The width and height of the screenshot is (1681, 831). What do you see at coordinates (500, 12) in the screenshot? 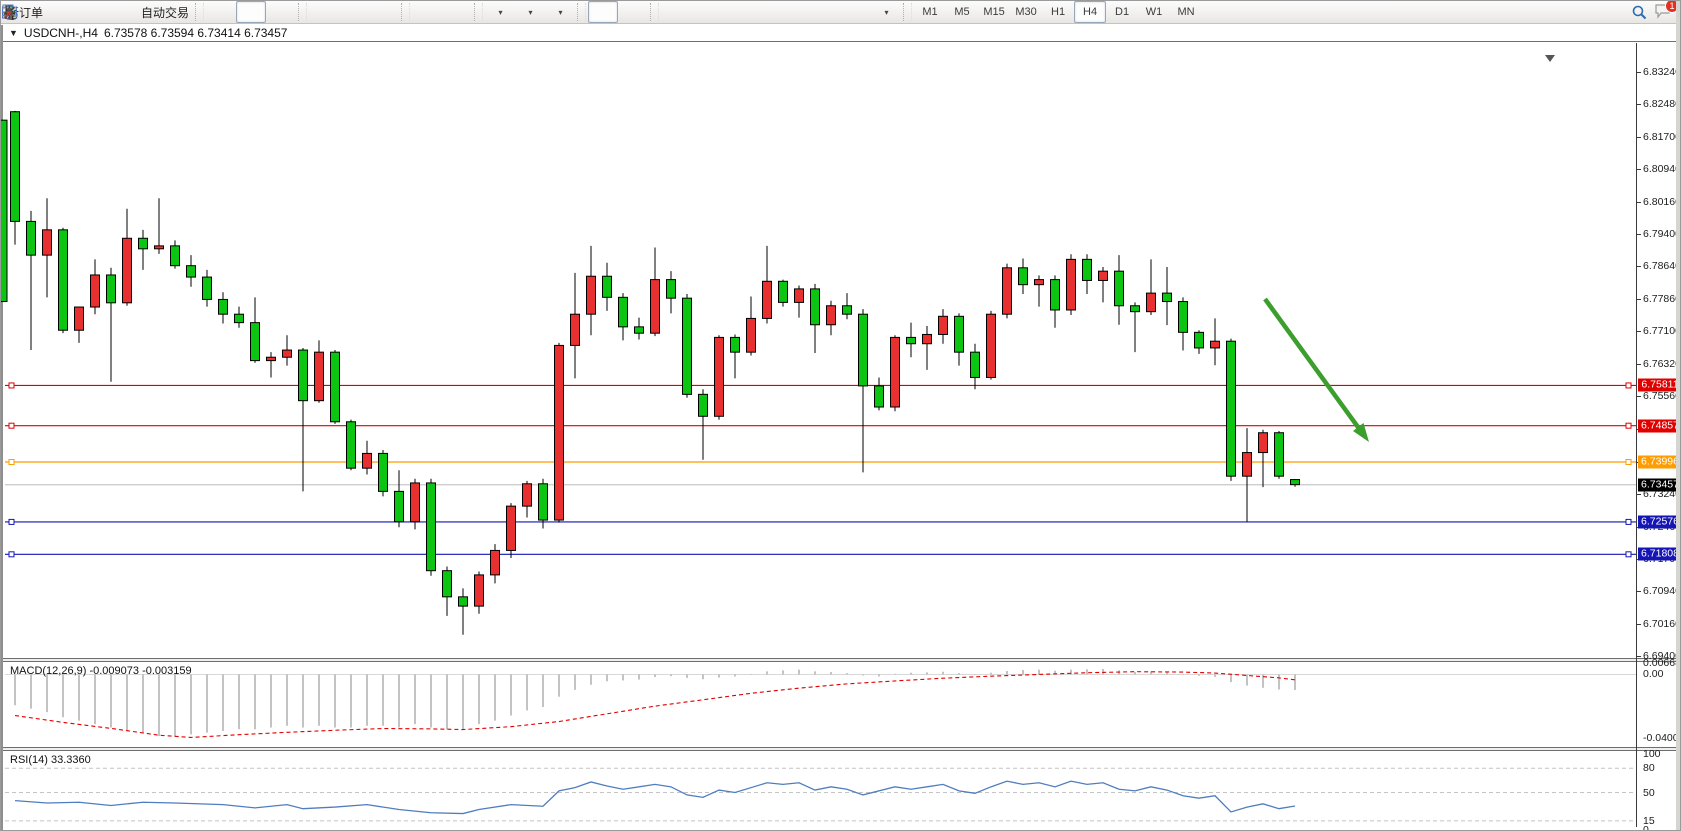
I see `dropdown-caret-icon: ▾` at bounding box center [500, 12].